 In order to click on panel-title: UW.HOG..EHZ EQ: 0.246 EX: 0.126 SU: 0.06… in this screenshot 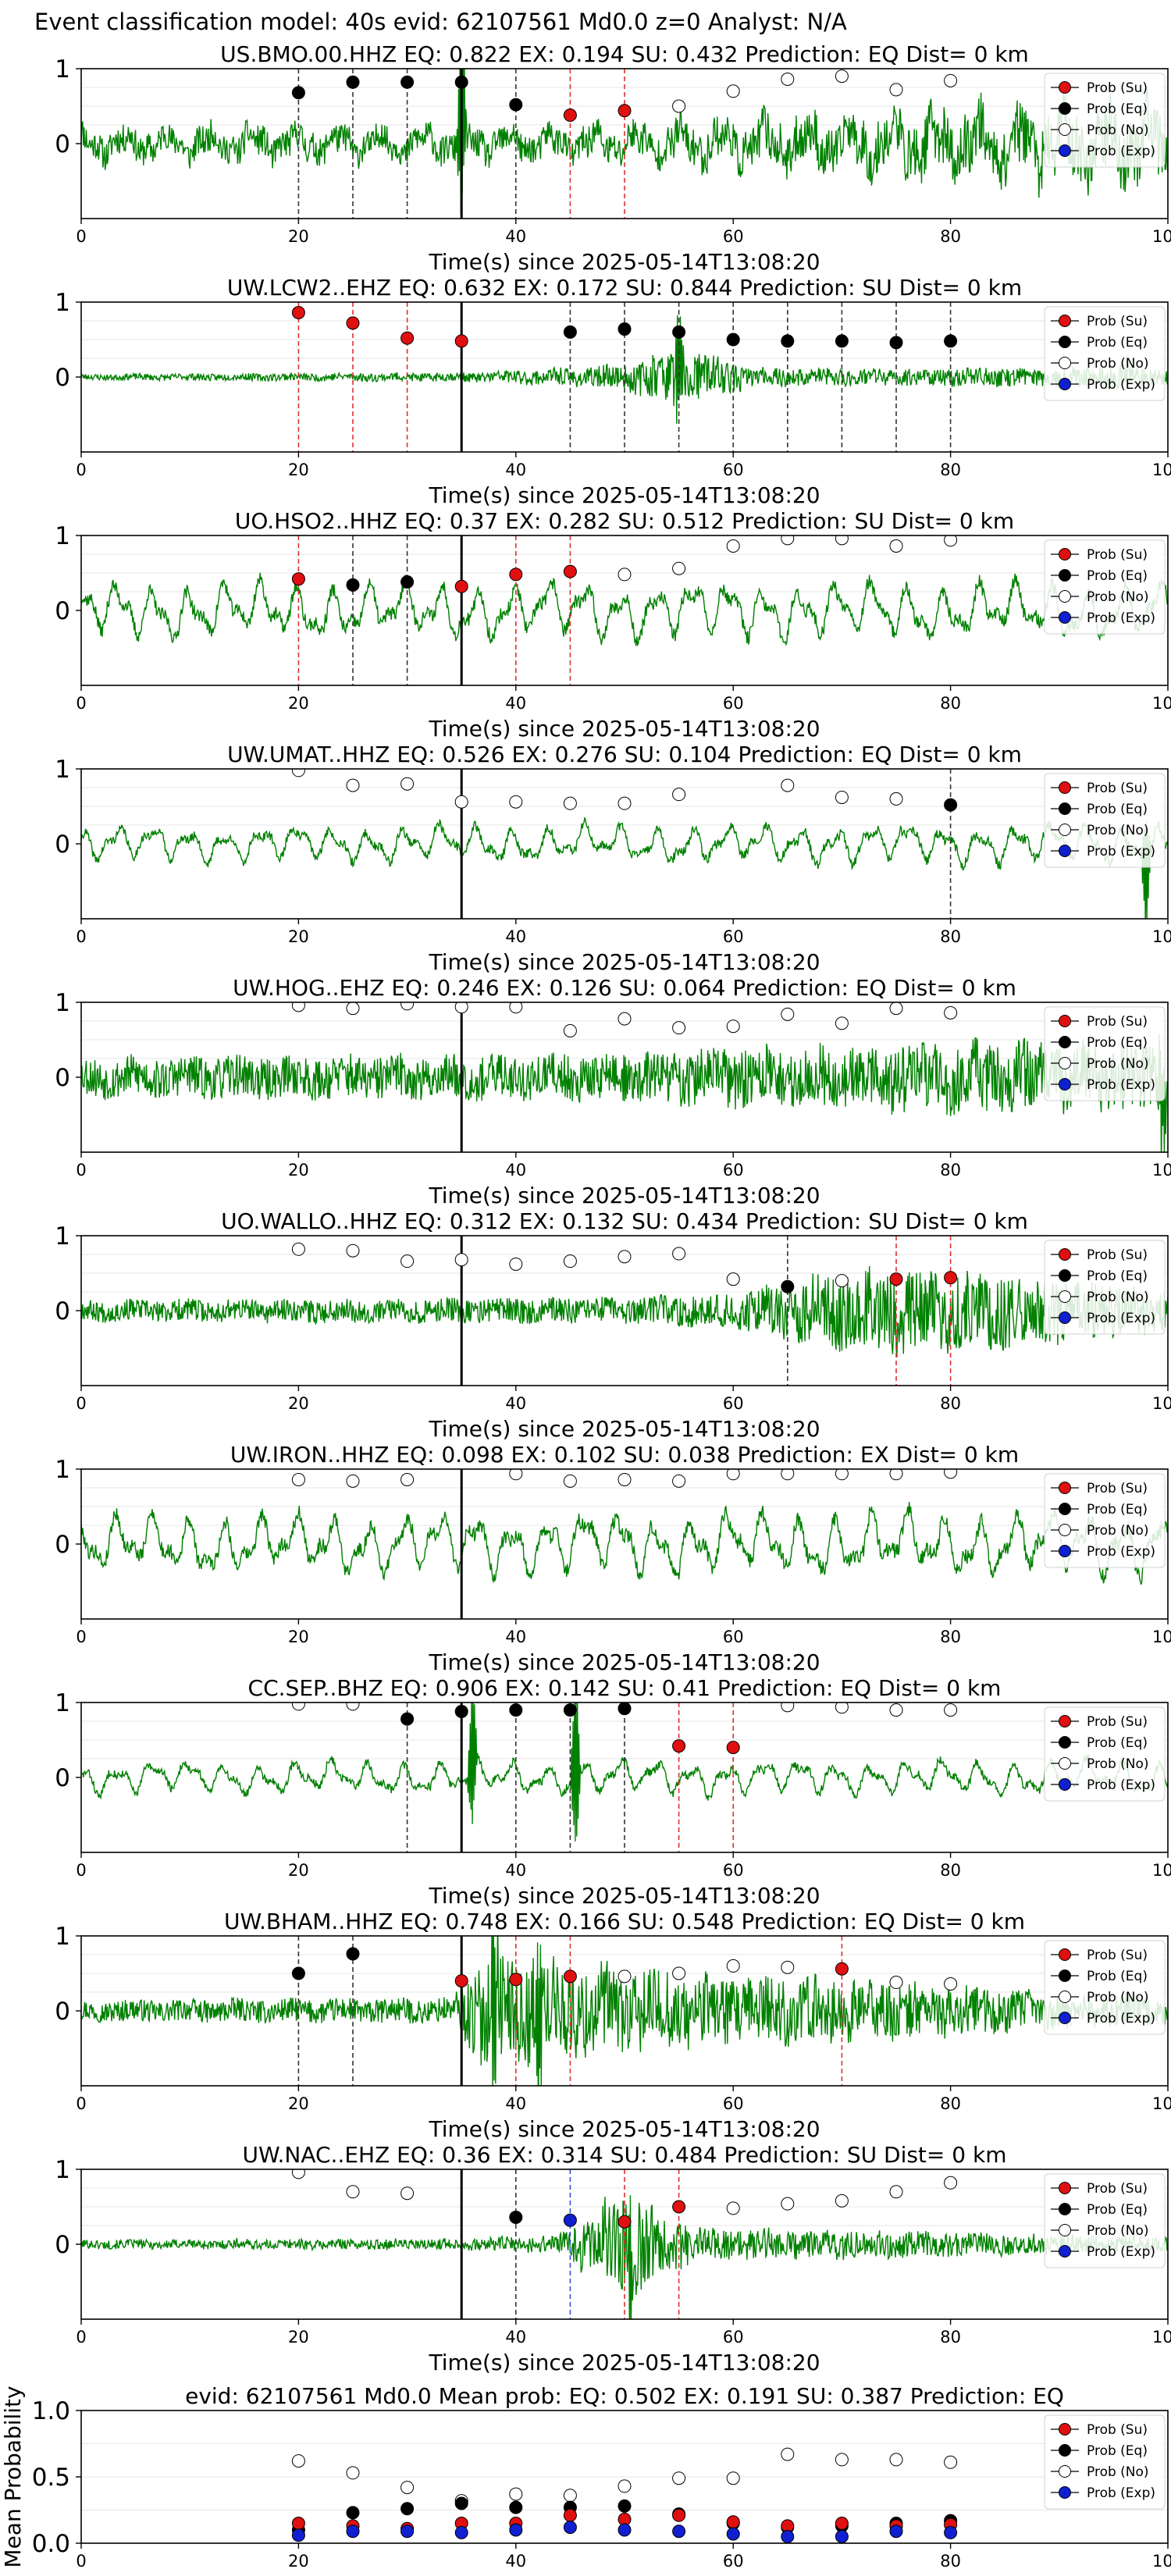, I will do `click(624, 988)`.